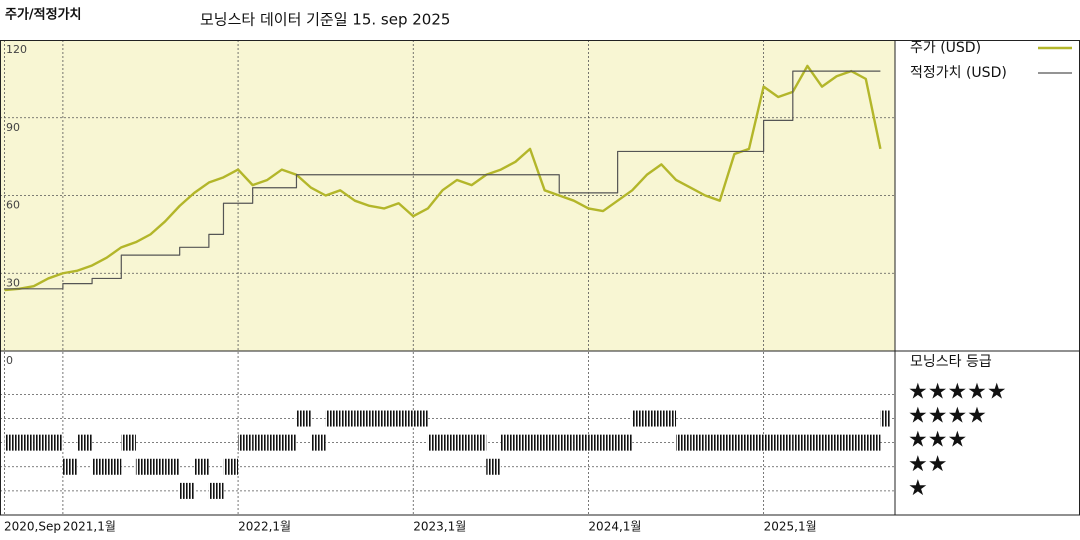  Describe the element at coordinates (614, 527) in the screenshot. I see `x-tick-label: 2024,1월` at that location.